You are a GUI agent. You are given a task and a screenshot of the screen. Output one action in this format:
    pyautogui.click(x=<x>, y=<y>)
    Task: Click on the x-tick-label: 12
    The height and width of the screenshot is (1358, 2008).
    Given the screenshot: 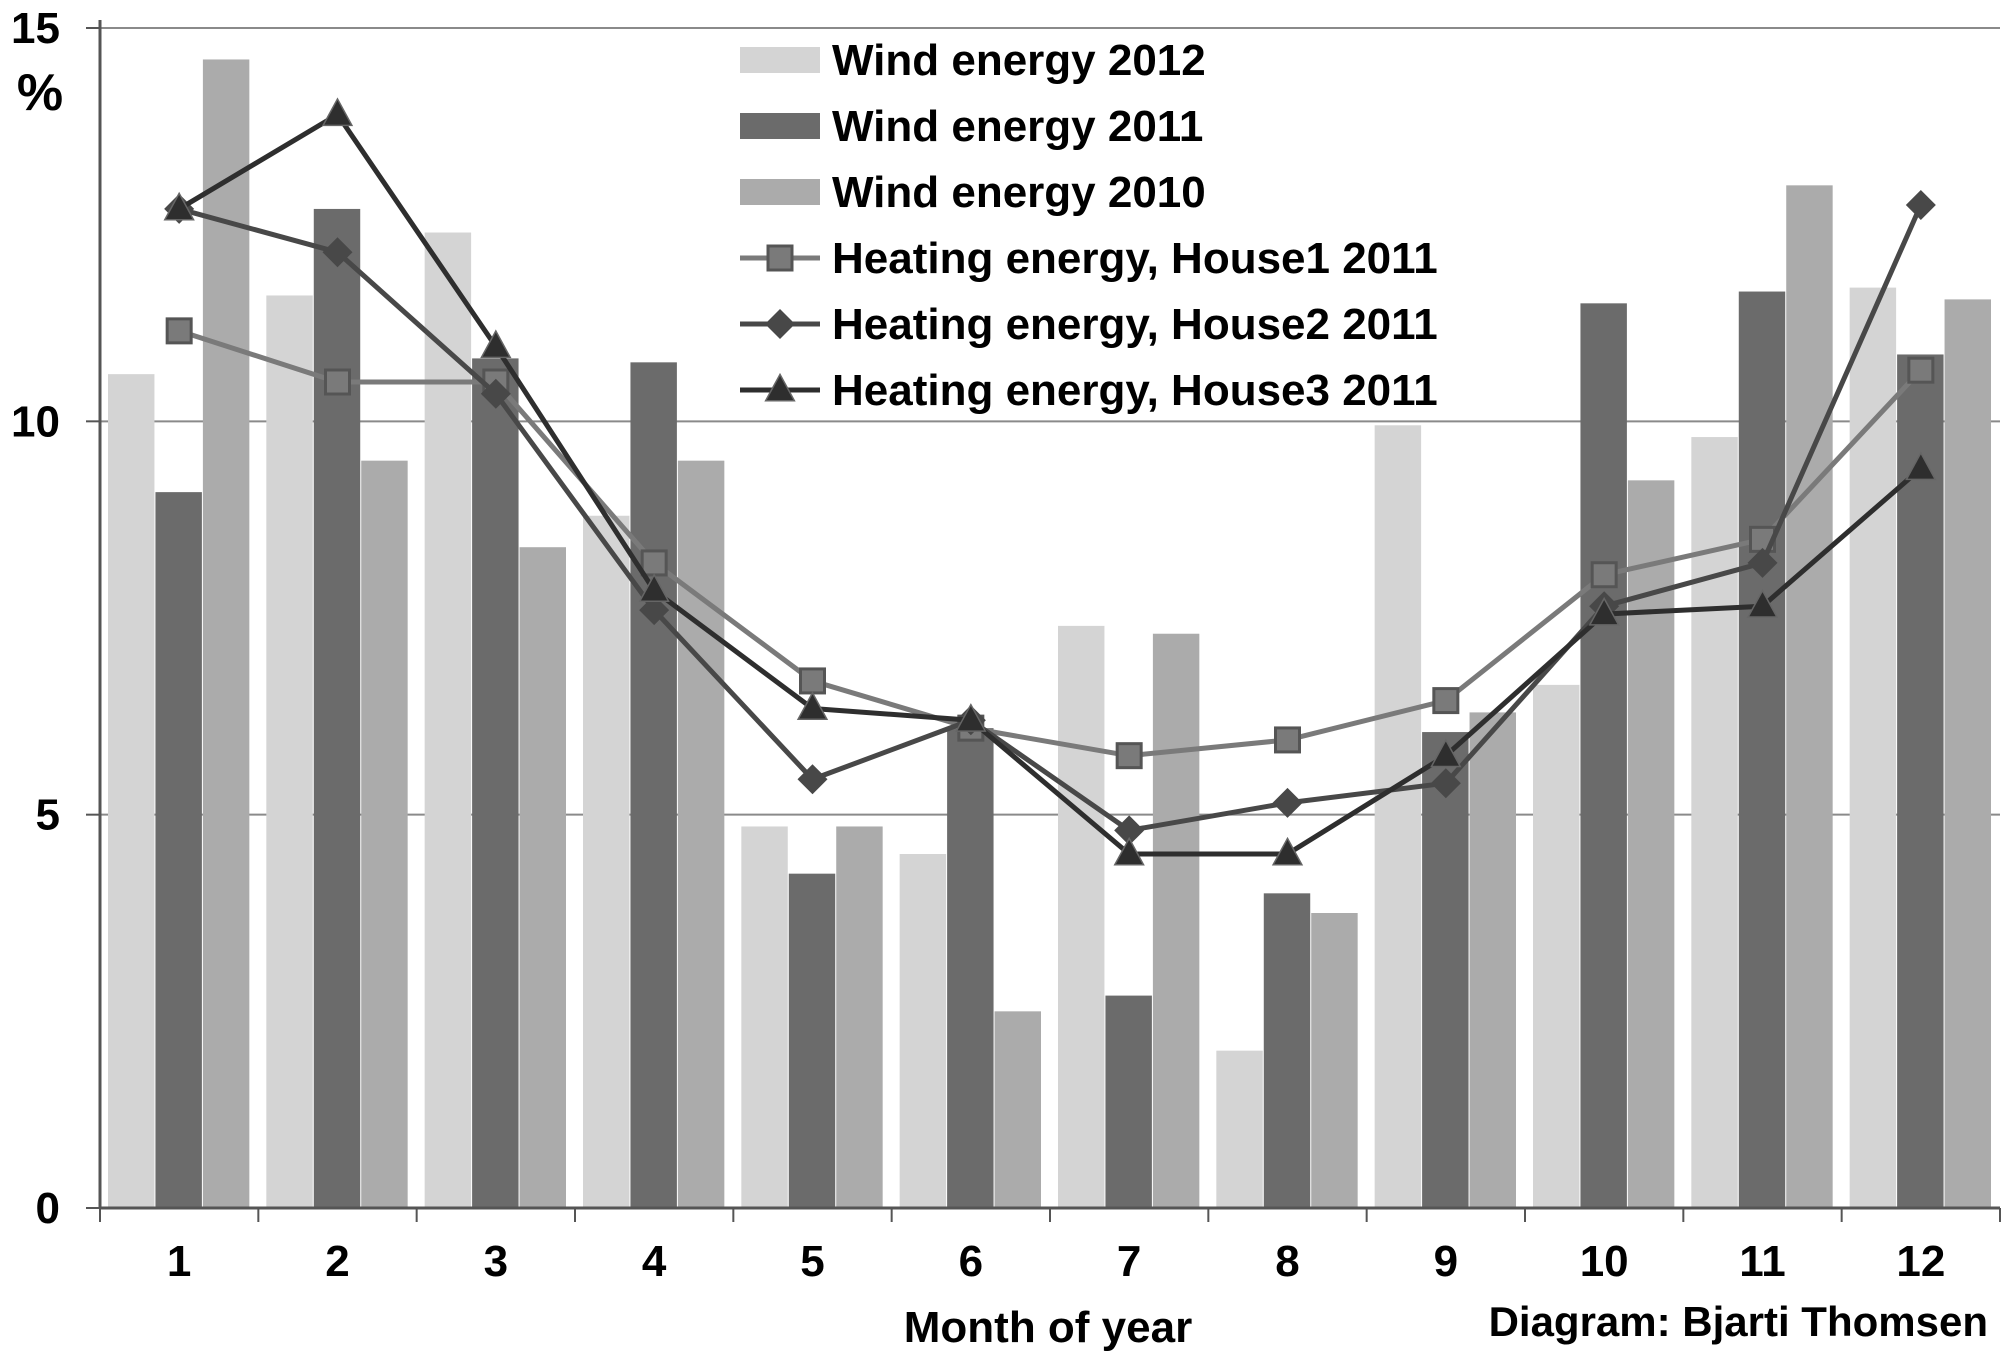 What is the action you would take?
    pyautogui.click(x=1920, y=1261)
    